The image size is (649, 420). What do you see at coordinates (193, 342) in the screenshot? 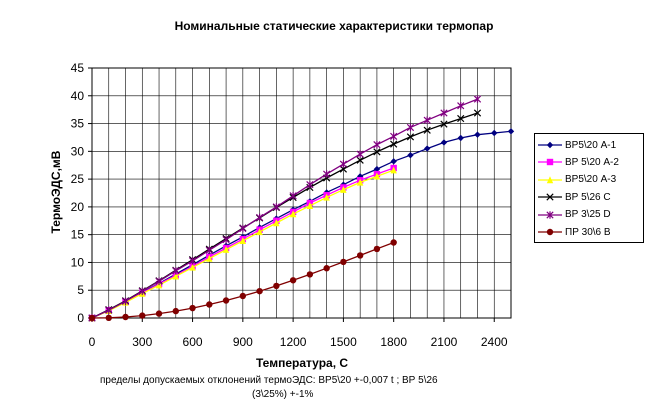
I see `x-tick-label: 600` at bounding box center [193, 342].